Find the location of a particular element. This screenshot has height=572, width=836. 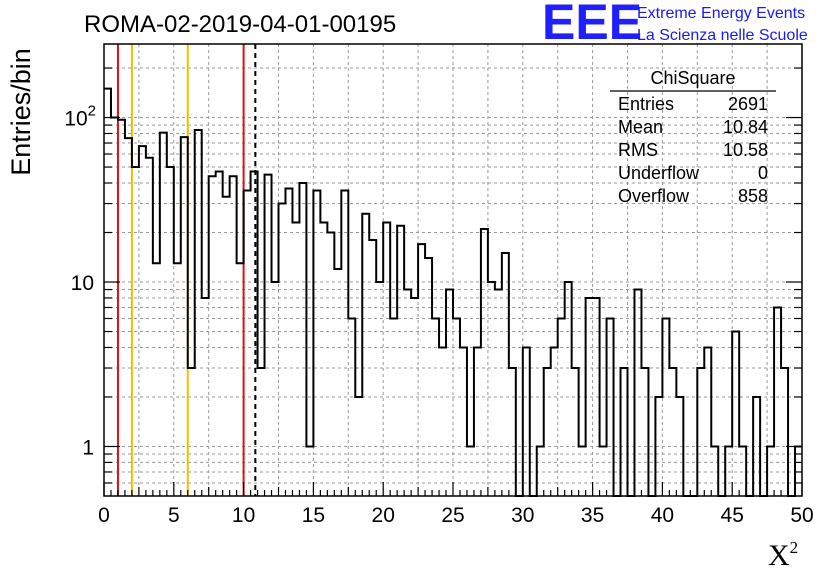

x-tick-label: 45 is located at coordinates (732, 515).